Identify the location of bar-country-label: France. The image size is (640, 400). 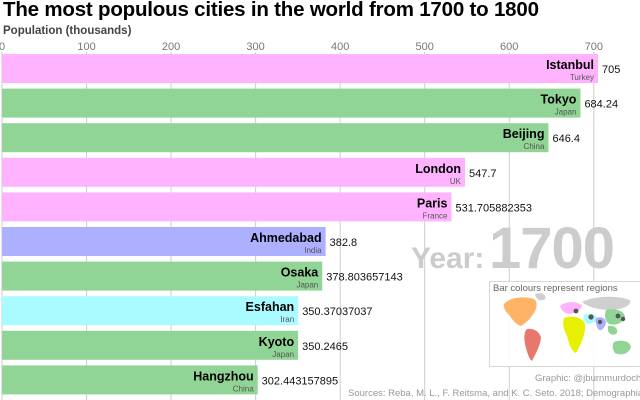
(435, 215).